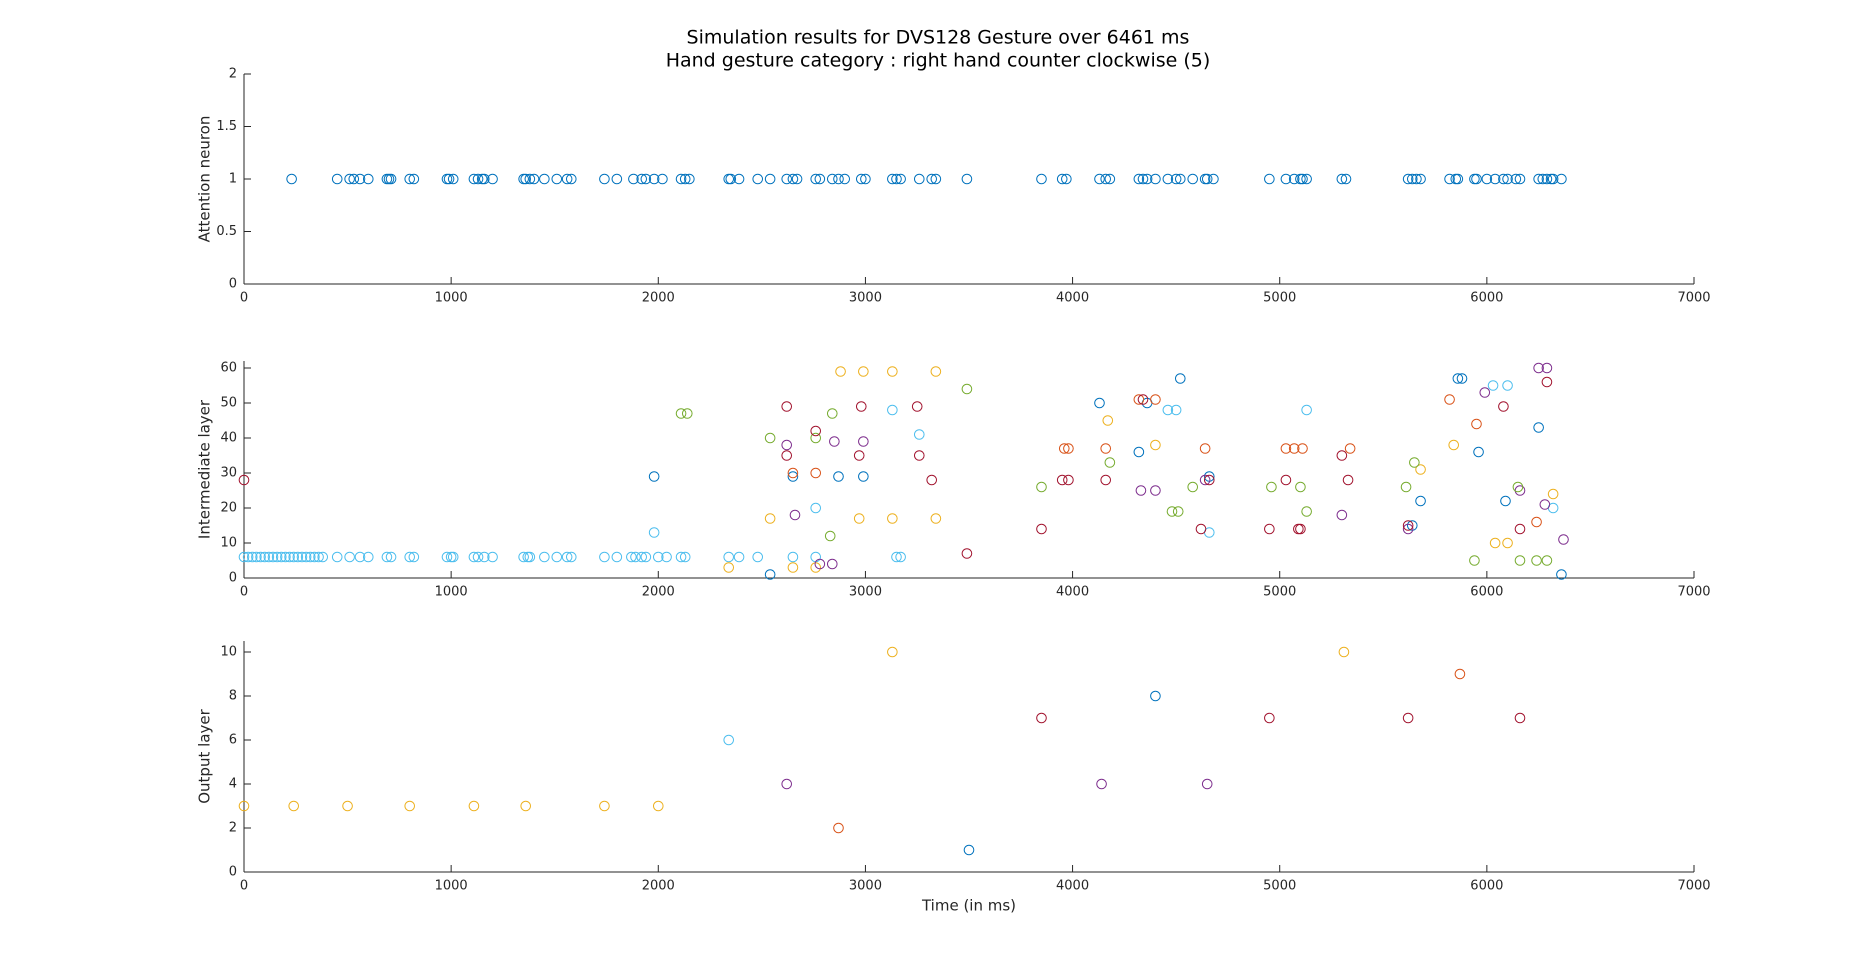  What do you see at coordinates (226, 231) in the screenshot?
I see `y-tick-label: 0.5` at bounding box center [226, 231].